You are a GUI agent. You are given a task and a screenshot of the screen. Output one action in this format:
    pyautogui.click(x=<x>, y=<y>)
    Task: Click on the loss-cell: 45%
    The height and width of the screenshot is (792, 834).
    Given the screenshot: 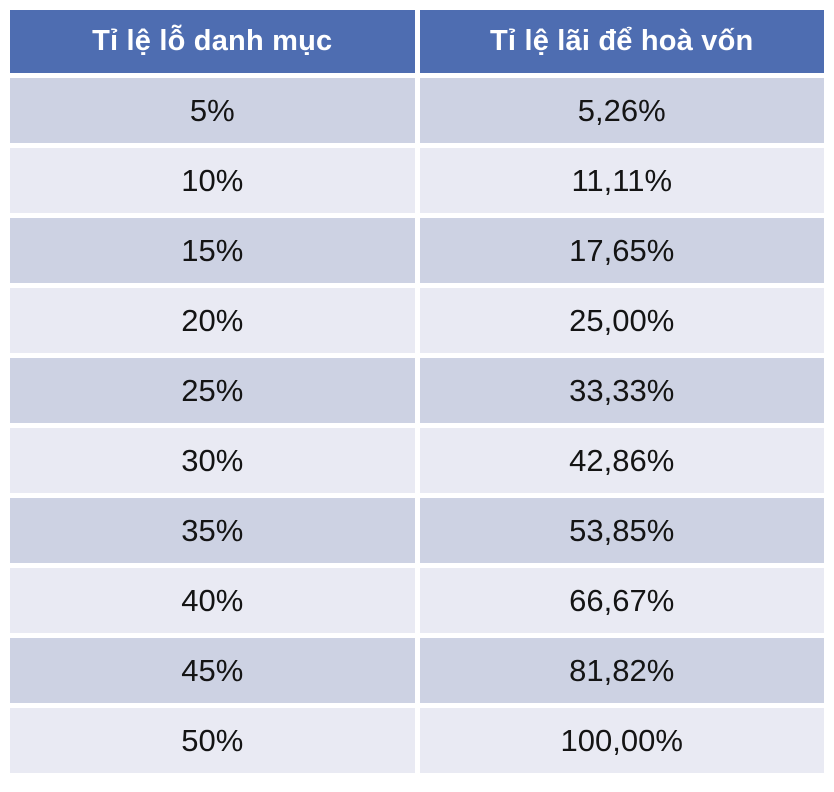 What is the action you would take?
    pyautogui.click(x=212, y=670)
    